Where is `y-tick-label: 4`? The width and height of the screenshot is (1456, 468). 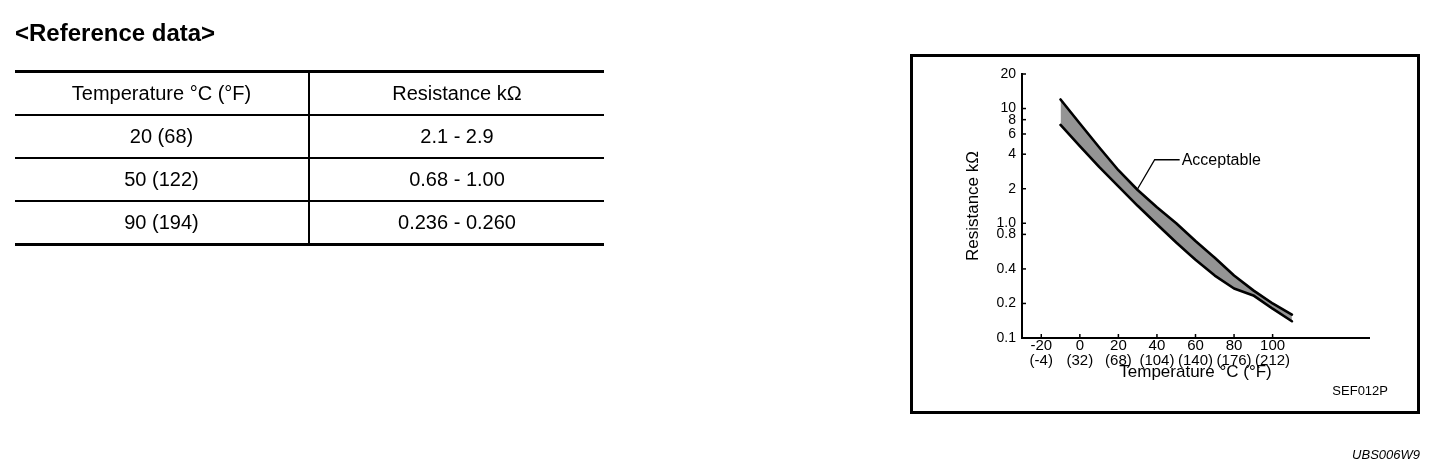 y-tick-label: 4 is located at coordinates (1012, 153).